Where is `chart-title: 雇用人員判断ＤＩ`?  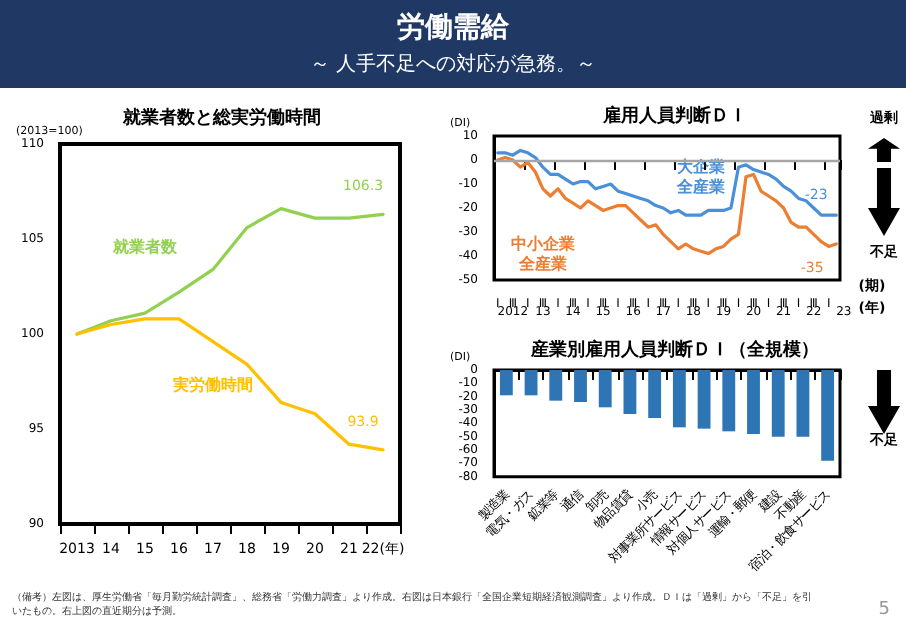 chart-title: 雇用人員判断ＤＩ is located at coordinates (674, 116).